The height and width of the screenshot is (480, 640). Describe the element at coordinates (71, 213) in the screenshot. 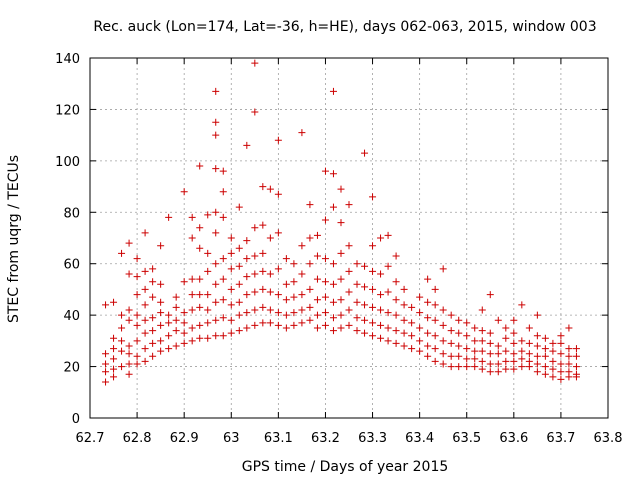

I see `y-tick-label: 80` at that location.